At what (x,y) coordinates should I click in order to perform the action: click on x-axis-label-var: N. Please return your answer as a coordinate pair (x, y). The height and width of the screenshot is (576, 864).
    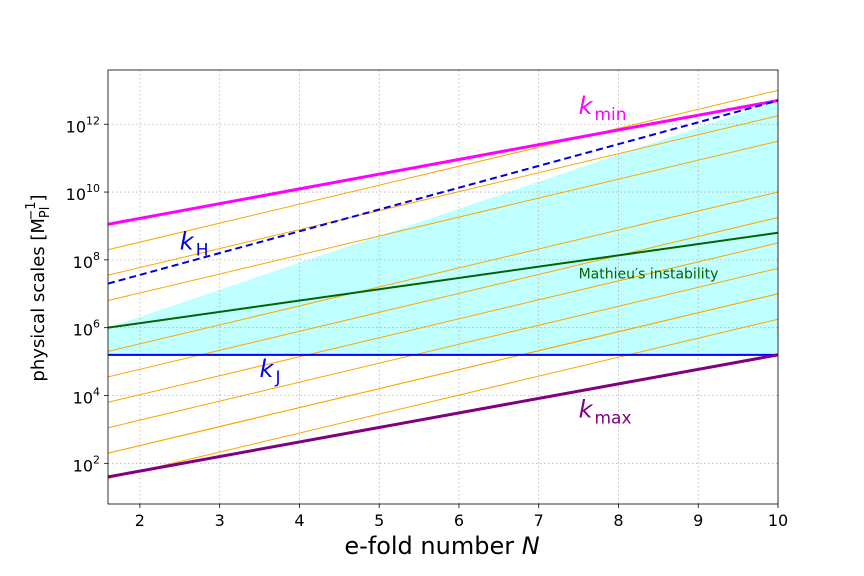
    Looking at the image, I should click on (531, 546).